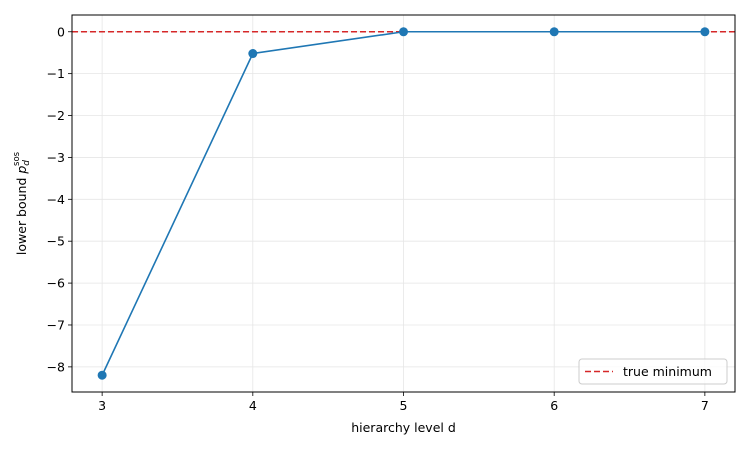 The image size is (750, 454). I want to click on y-tick-label: −6, so click(56, 283).